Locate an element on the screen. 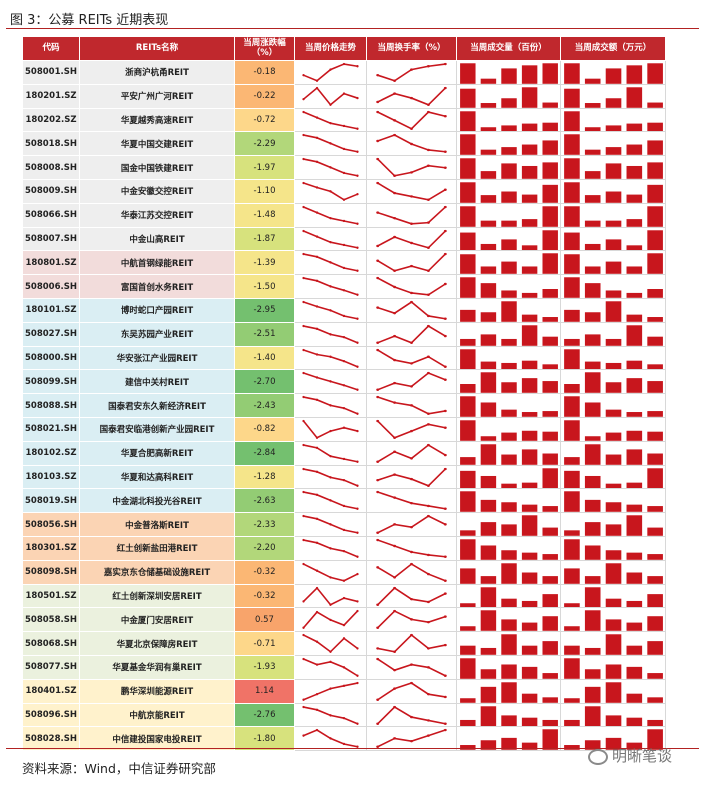  cell-code: 508028.SH is located at coordinates (51, 739).